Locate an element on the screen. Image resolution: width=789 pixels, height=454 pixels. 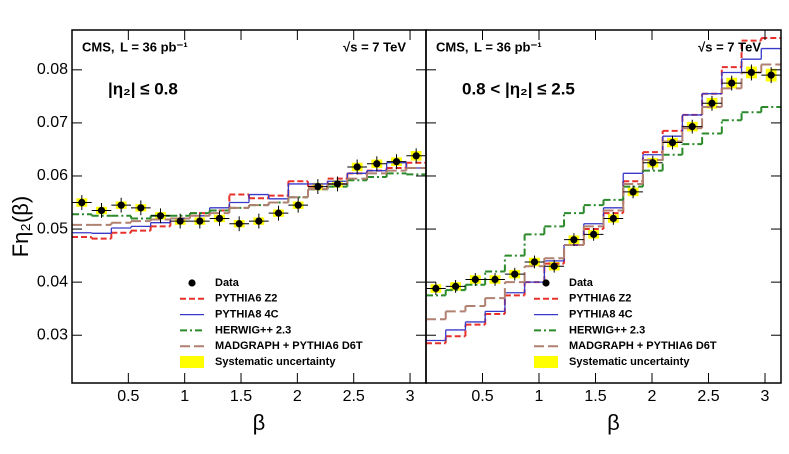
y-axis-label: Fη₂(β) is located at coordinates (20, 227).